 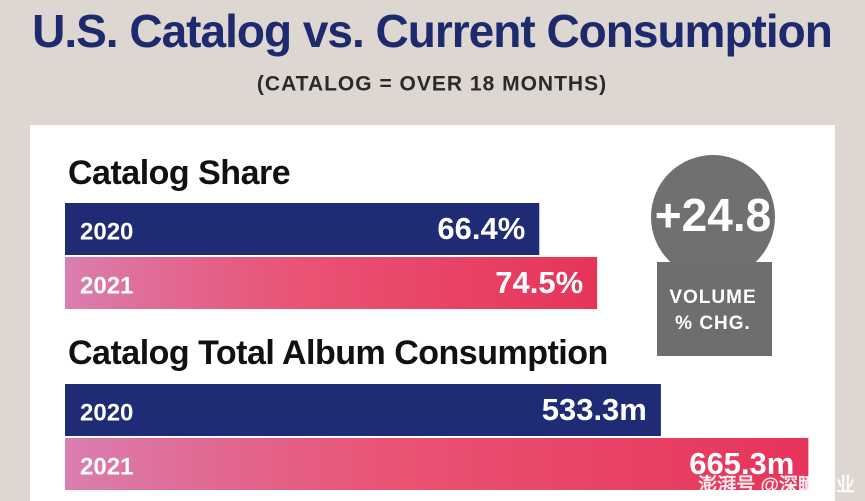 I want to click on value-label: 74.5%, so click(x=539, y=282).